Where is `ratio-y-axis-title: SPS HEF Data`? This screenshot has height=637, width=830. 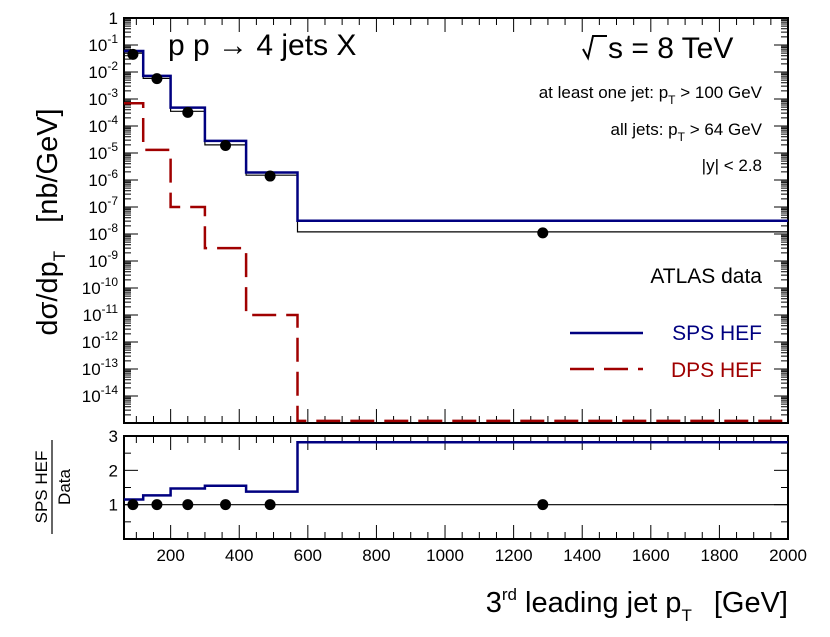 ratio-y-axis-title: SPS HEF Data is located at coordinates (53, 487).